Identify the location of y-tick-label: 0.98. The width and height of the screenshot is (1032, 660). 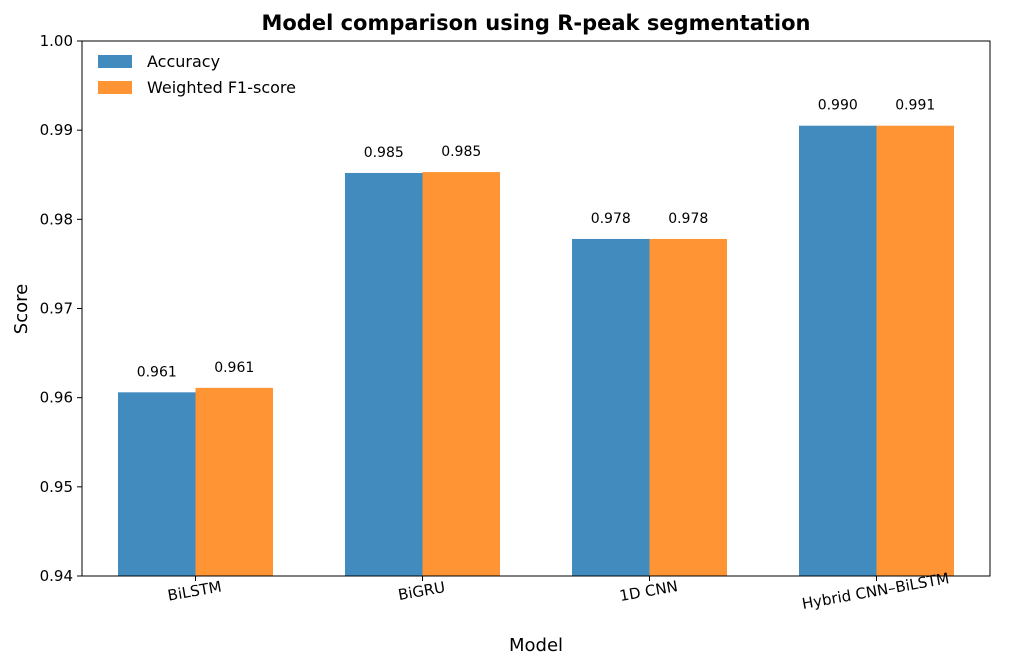
(56, 219).